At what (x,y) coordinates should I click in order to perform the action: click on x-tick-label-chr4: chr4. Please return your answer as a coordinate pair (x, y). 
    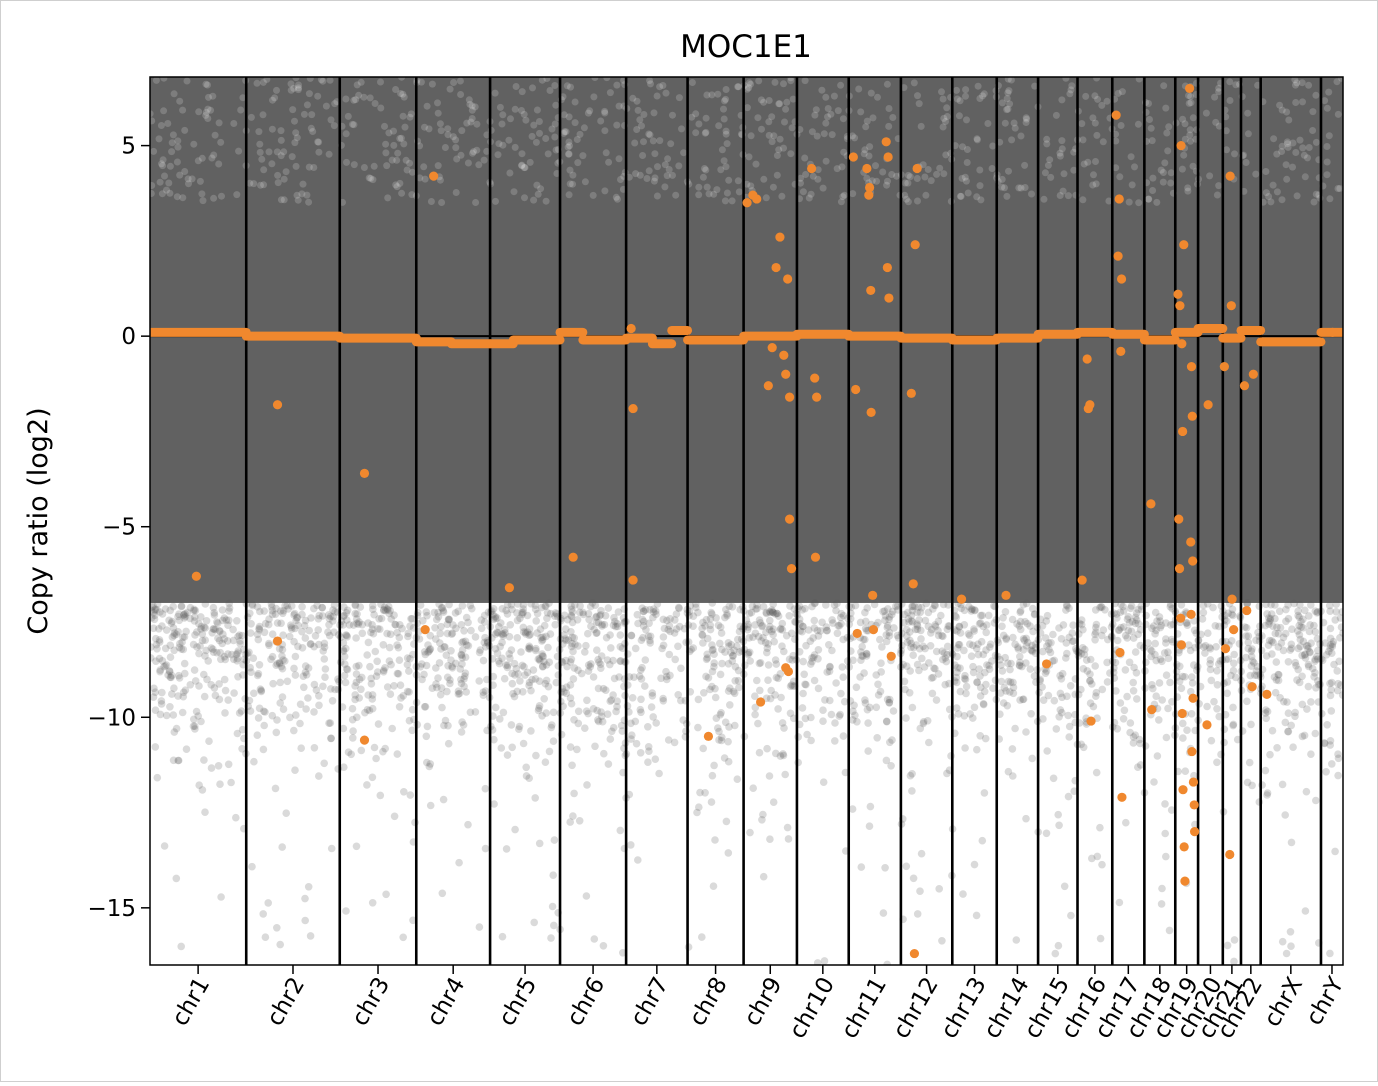
    Looking at the image, I should click on (446, 1001).